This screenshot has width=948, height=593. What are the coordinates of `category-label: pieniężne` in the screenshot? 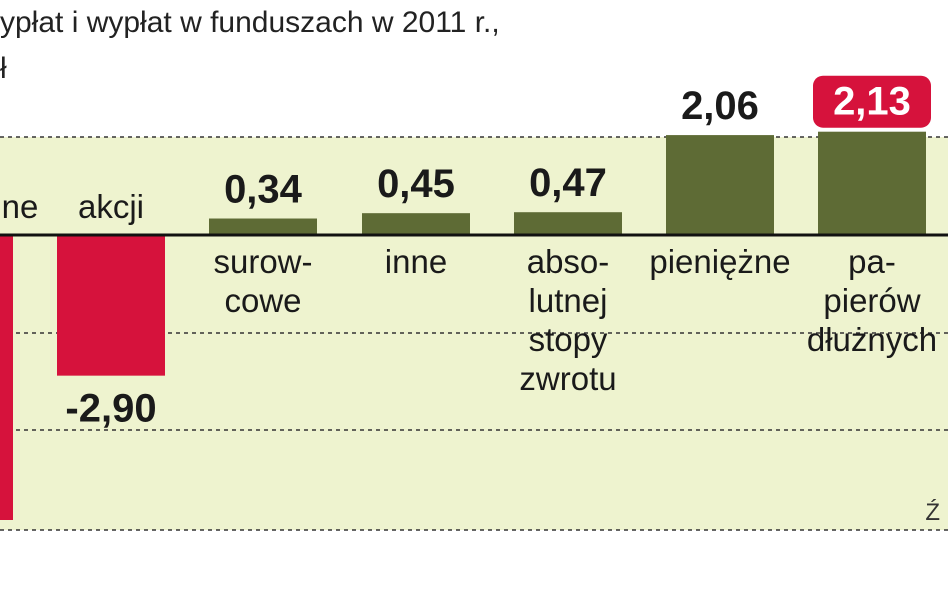 It's located at (719, 261).